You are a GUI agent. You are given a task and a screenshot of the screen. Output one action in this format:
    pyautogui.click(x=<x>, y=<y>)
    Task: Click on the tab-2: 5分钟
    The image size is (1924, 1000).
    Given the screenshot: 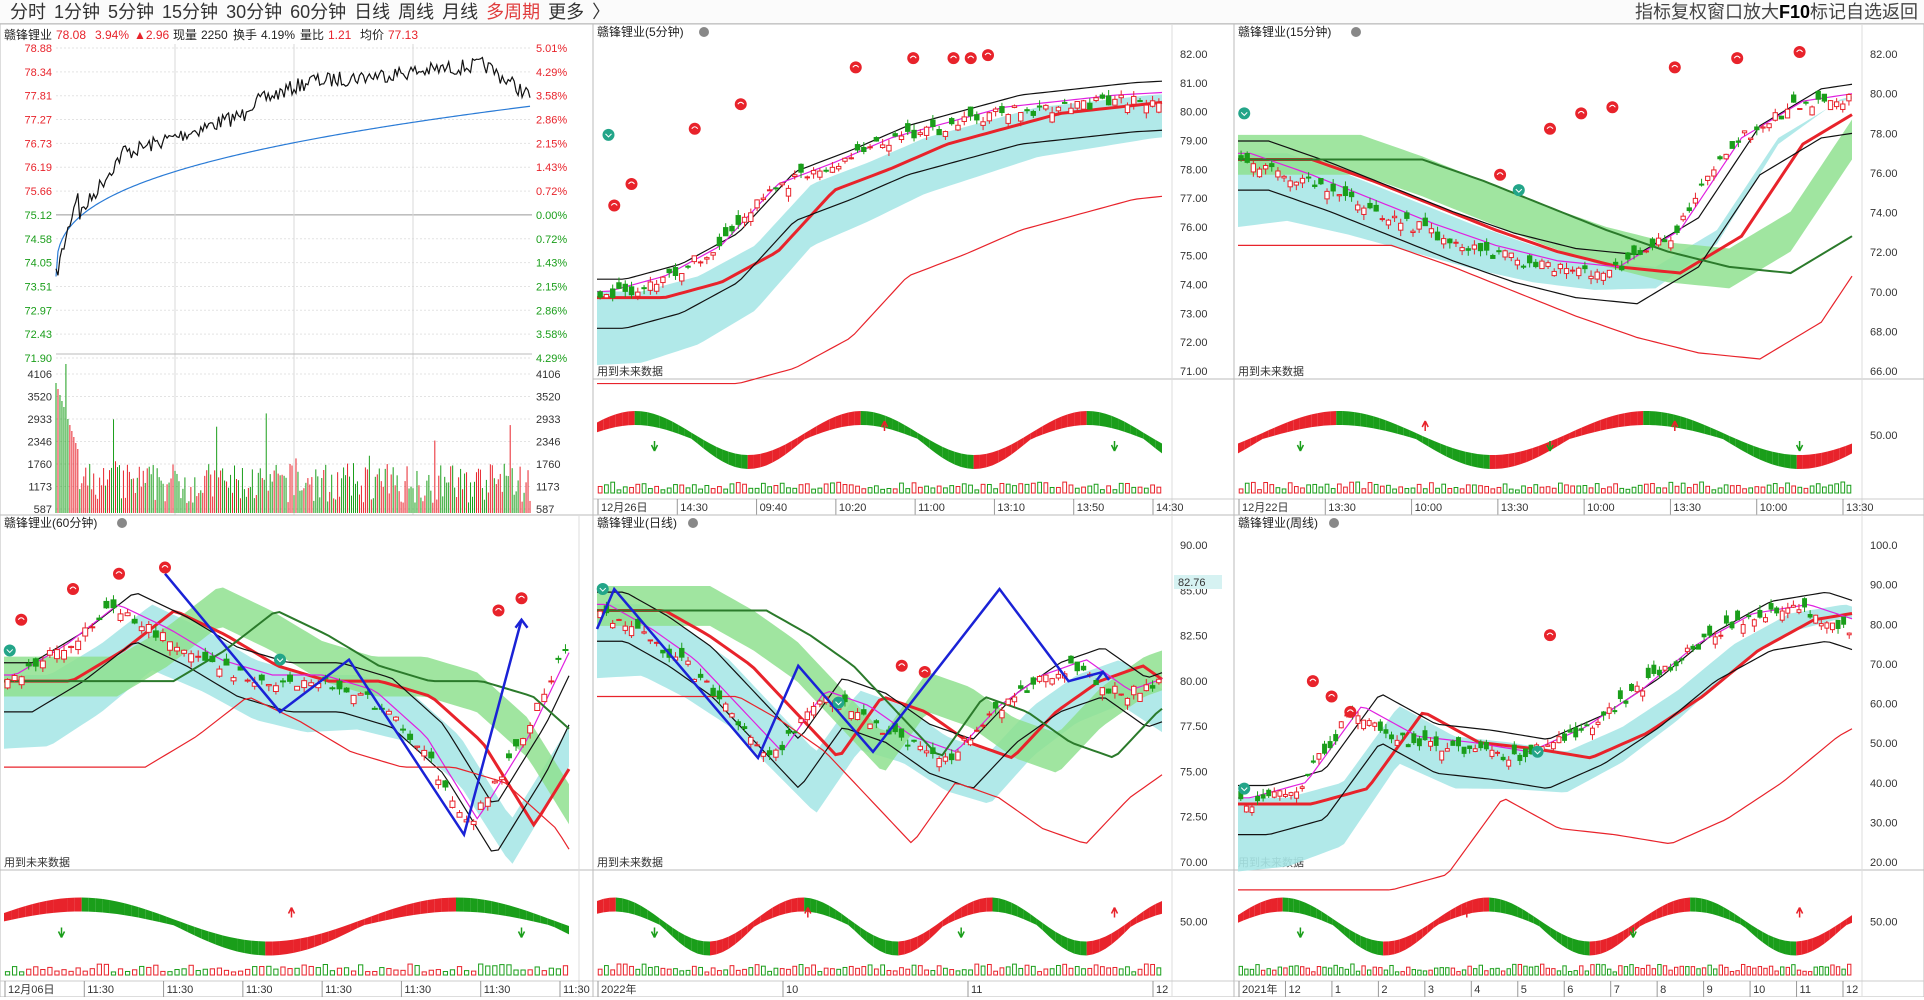 What is the action you would take?
    pyautogui.click(x=131, y=12)
    